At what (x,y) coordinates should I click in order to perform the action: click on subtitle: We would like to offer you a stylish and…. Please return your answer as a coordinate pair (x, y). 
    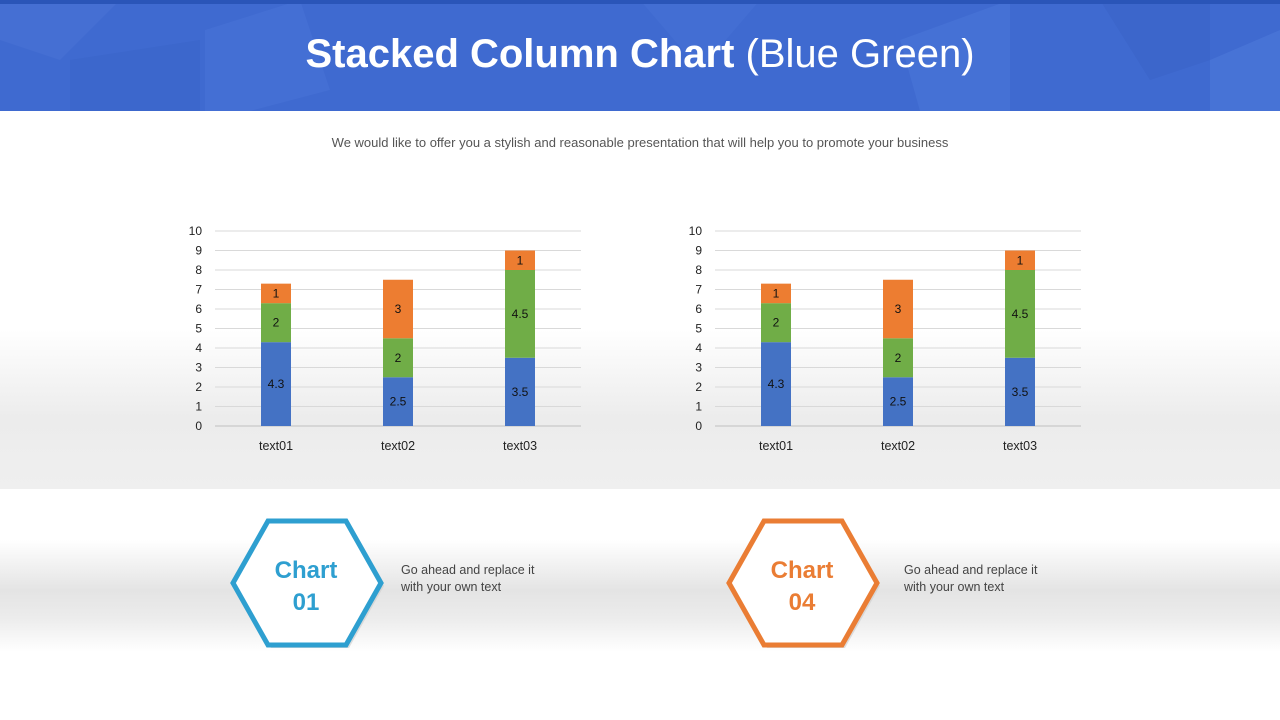
    Looking at the image, I should click on (640, 142).